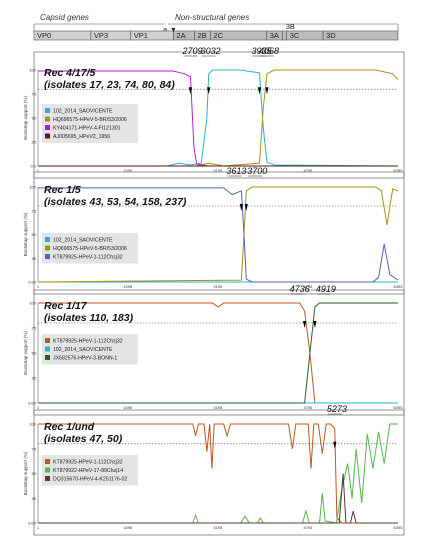 Image resolution: width=425 pixels, height=550 pixels. Describe the element at coordinates (89, 318) in the screenshot. I see `panel-subtitle: (isolates 110, 183)` at that location.